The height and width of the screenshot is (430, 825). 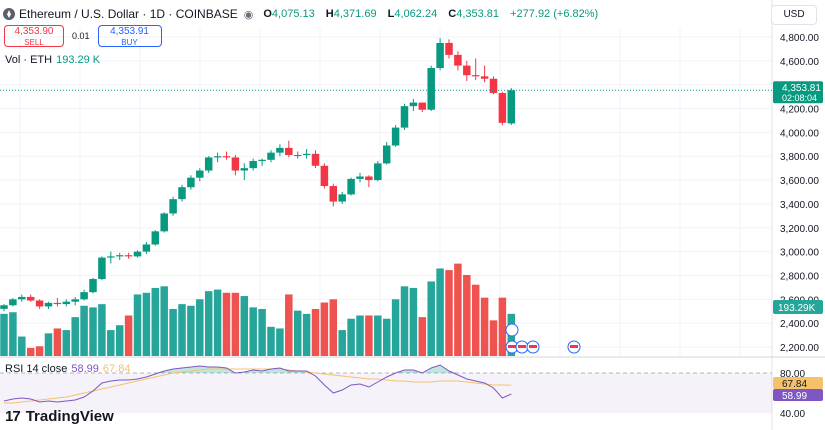 What do you see at coordinates (53, 60) in the screenshot?
I see `volume-legend: Vol · ETH 193.29 K` at bounding box center [53, 60].